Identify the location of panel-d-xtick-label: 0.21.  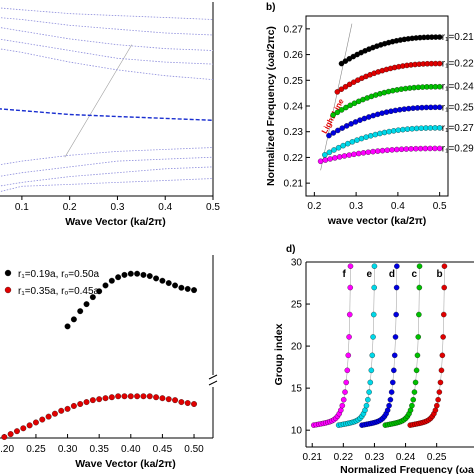
(312, 457).